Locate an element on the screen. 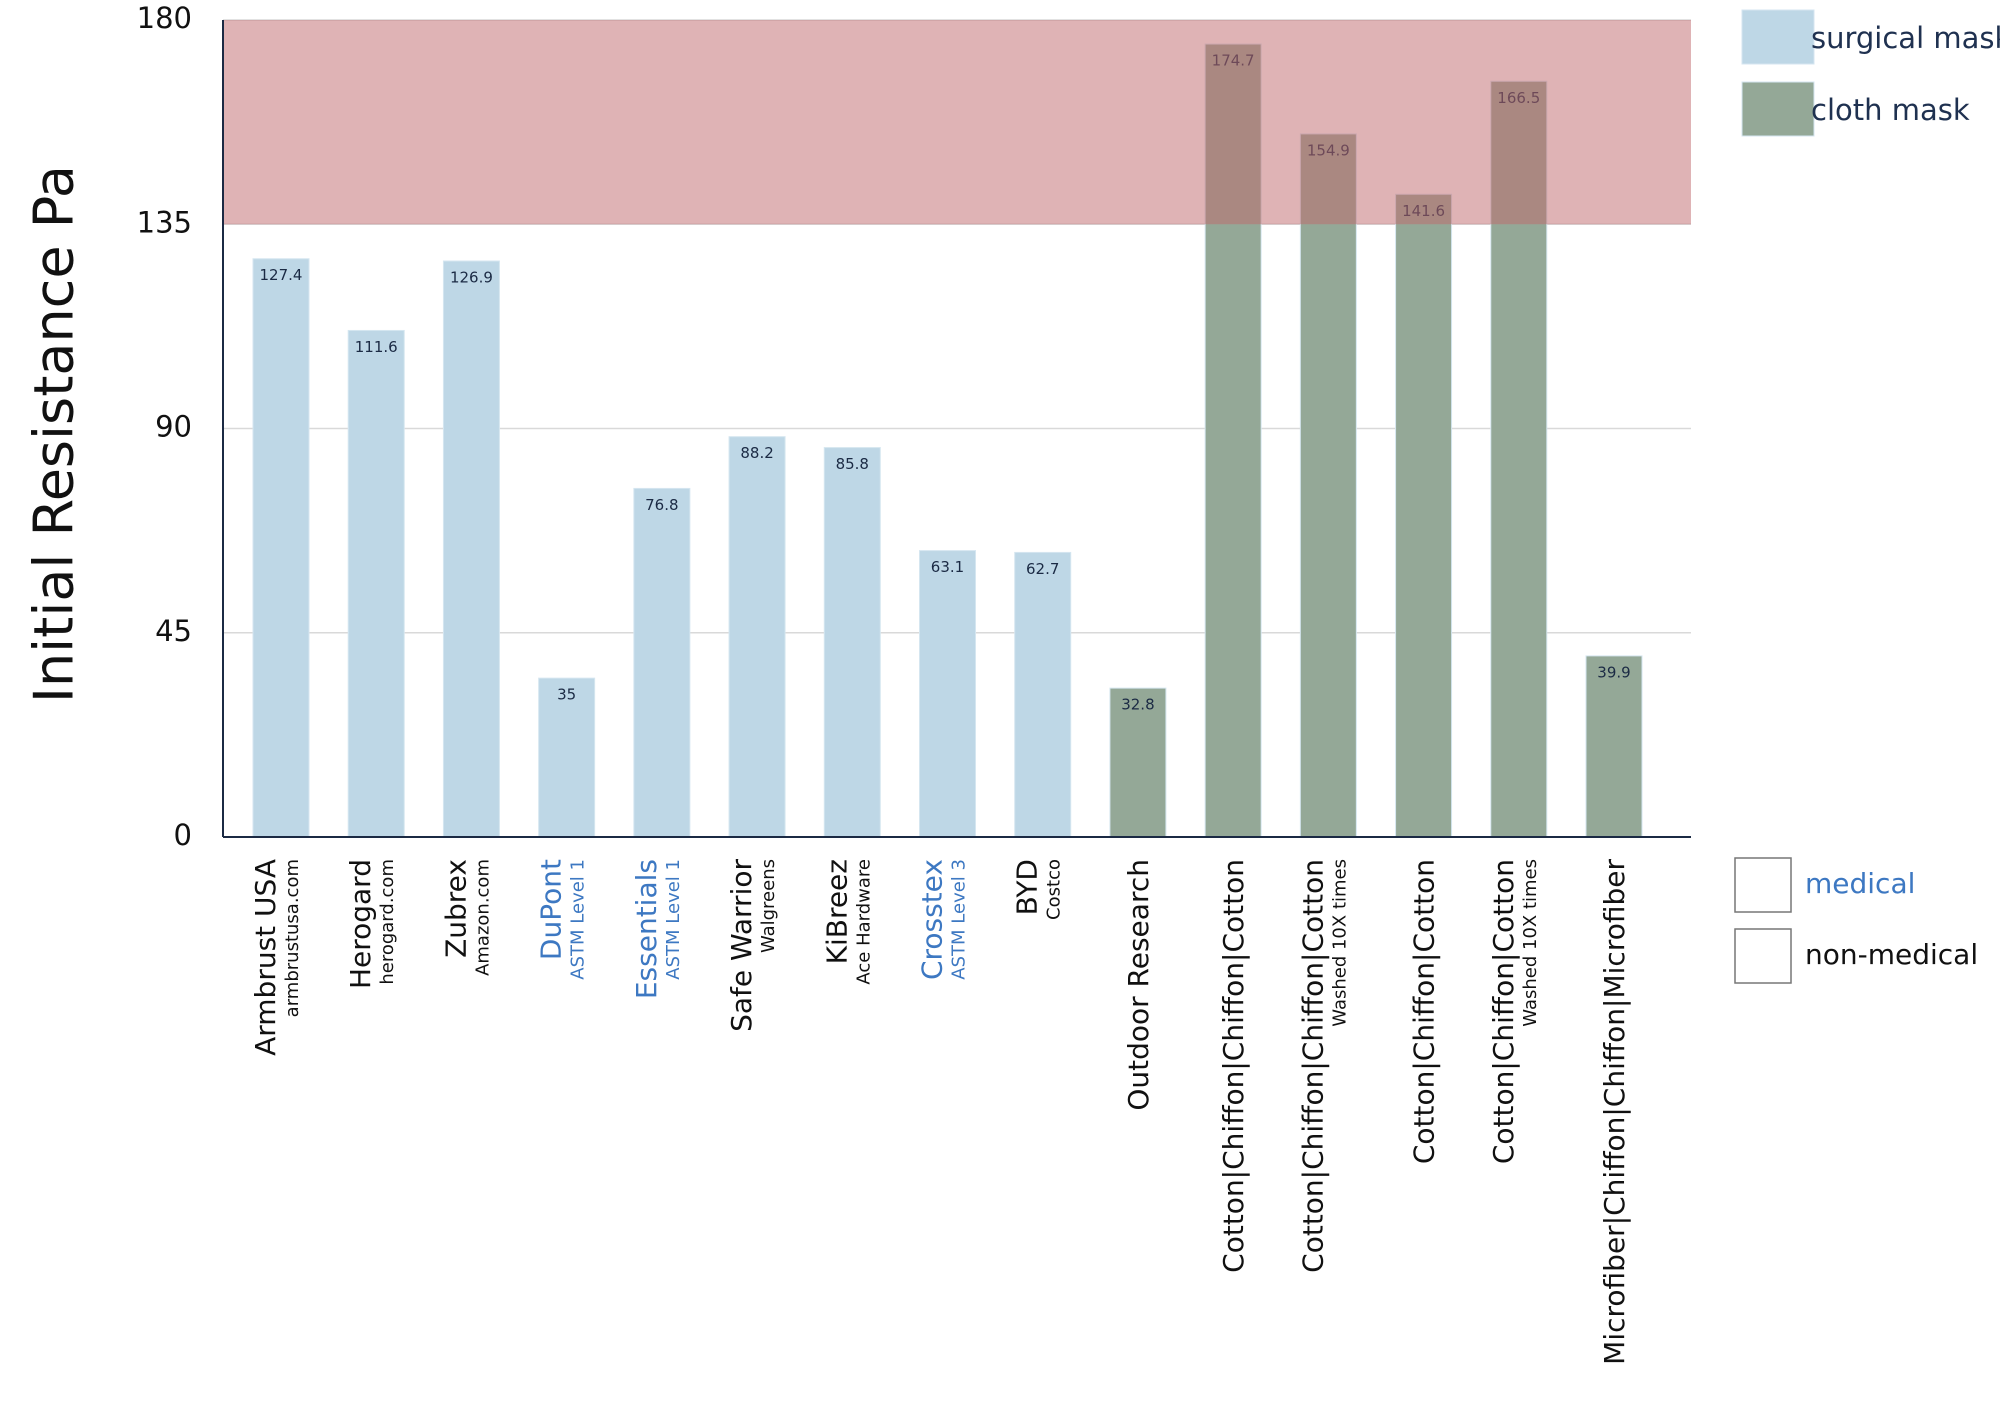  x-tick-label: Armbrust USA is located at coordinates (265, 957).